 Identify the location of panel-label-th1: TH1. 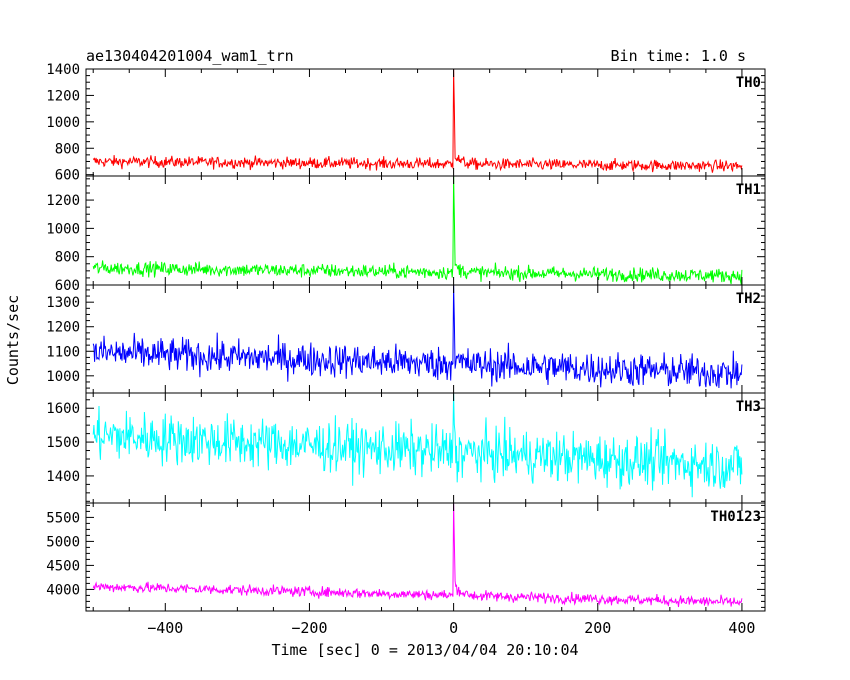
(748, 190).